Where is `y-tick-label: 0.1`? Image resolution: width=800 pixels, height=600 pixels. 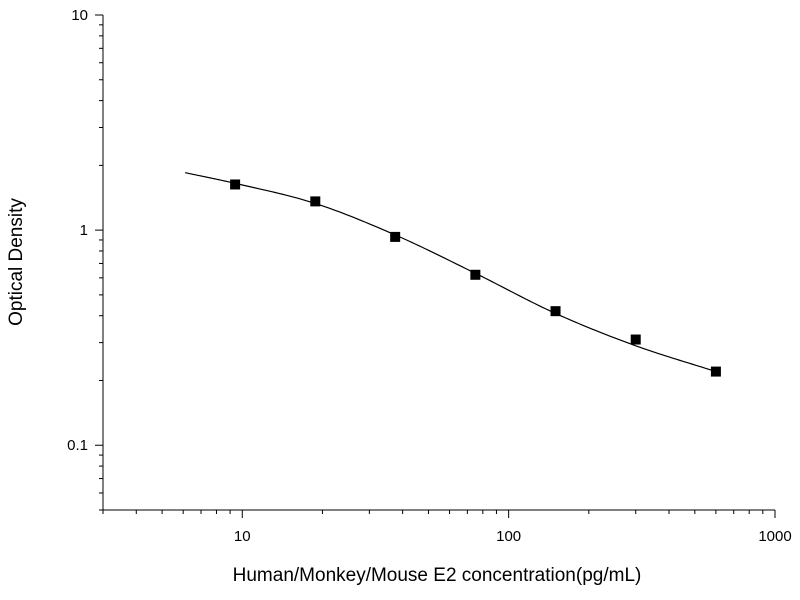
y-tick-label: 0.1 is located at coordinates (77, 445).